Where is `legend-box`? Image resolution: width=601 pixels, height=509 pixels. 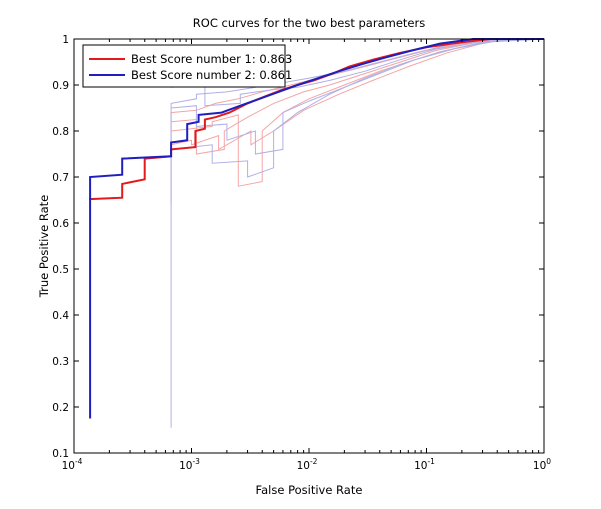
legend-box is located at coordinates (184, 66).